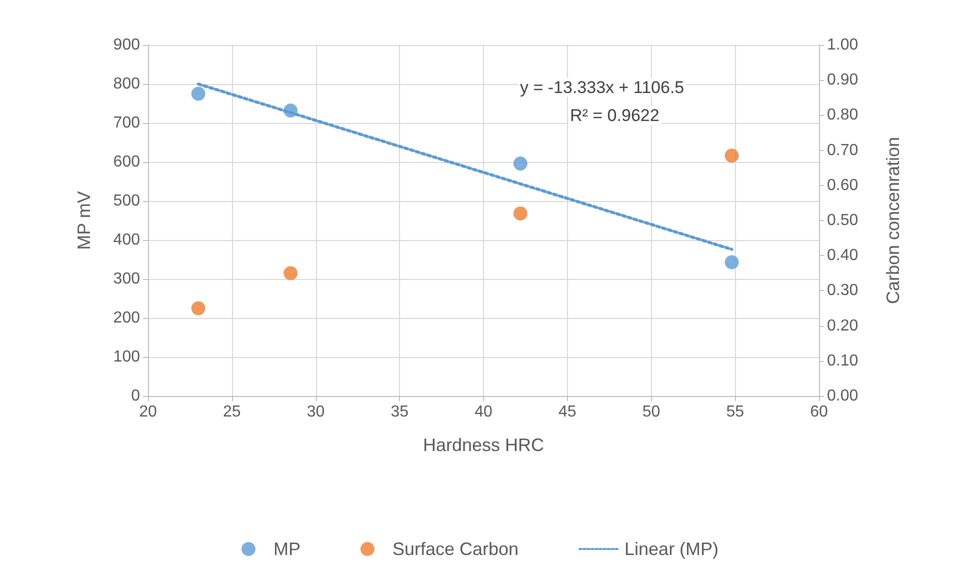 This screenshot has height=581, width=960. I want to click on x-tick-label: 60, so click(819, 412).